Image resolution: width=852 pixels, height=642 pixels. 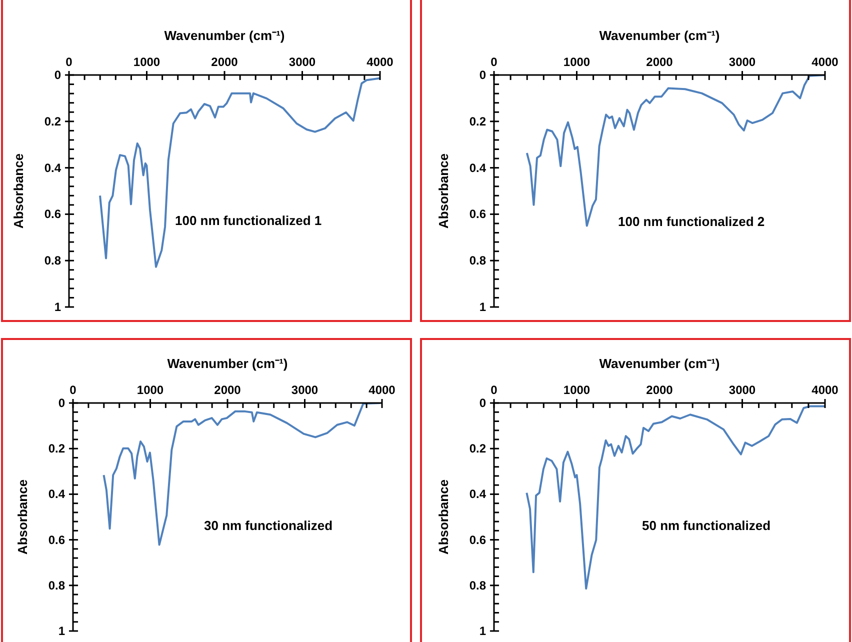 What do you see at coordinates (268, 525) in the screenshot?
I see `annotation: 30 nm functionalized` at bounding box center [268, 525].